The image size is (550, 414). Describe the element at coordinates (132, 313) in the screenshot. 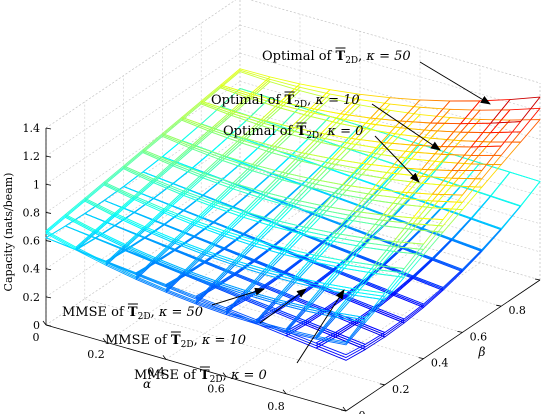

I see `annotation-text: MMSE of T2D, κ = 50` at that location.